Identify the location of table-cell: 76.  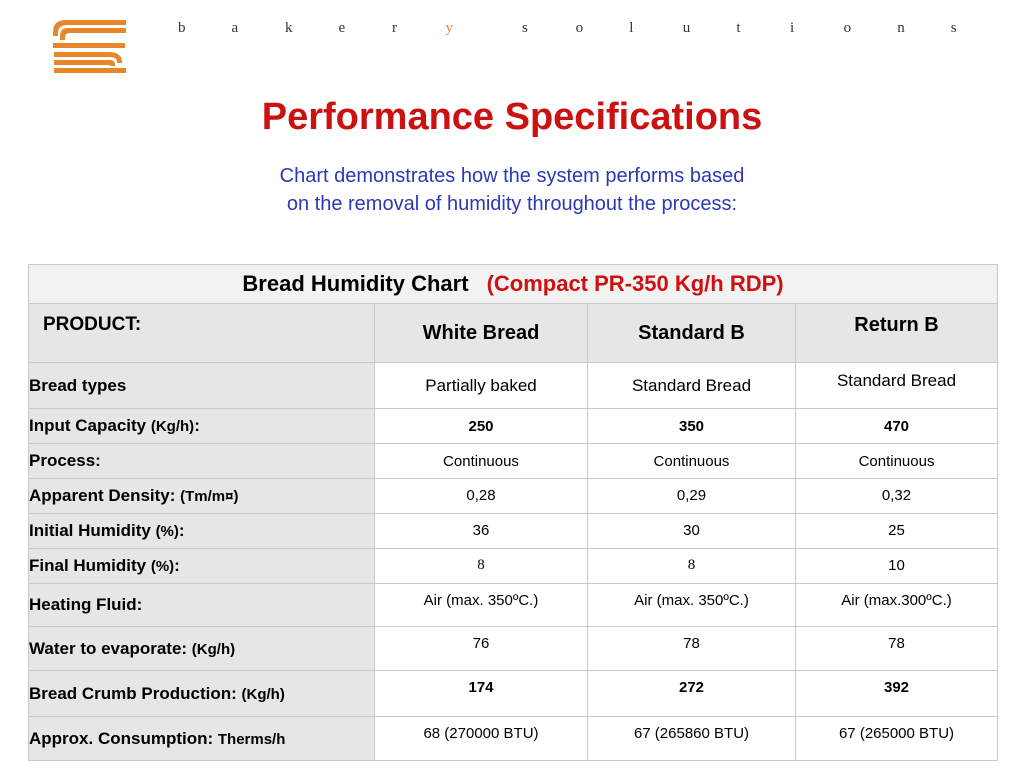
(481, 648).